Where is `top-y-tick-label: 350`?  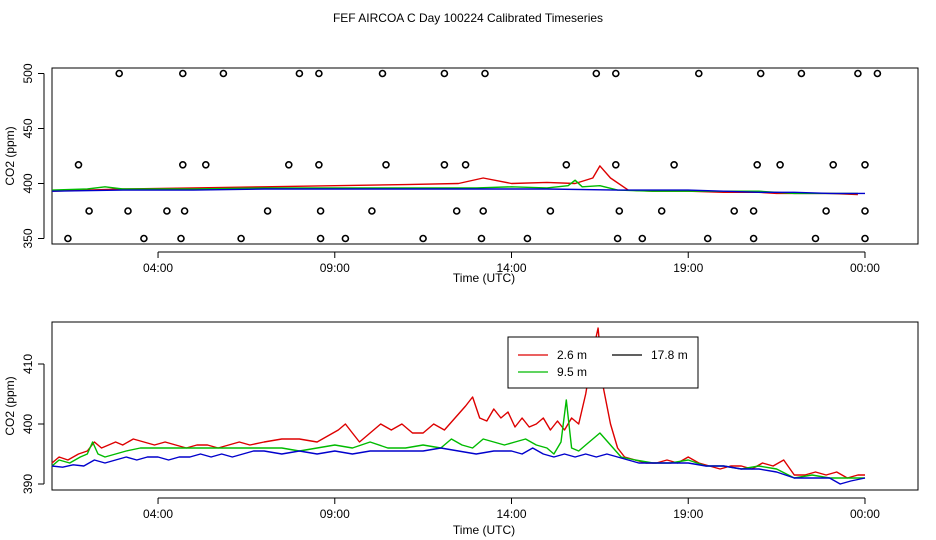
top-y-tick-label: 350 is located at coordinates (28, 238).